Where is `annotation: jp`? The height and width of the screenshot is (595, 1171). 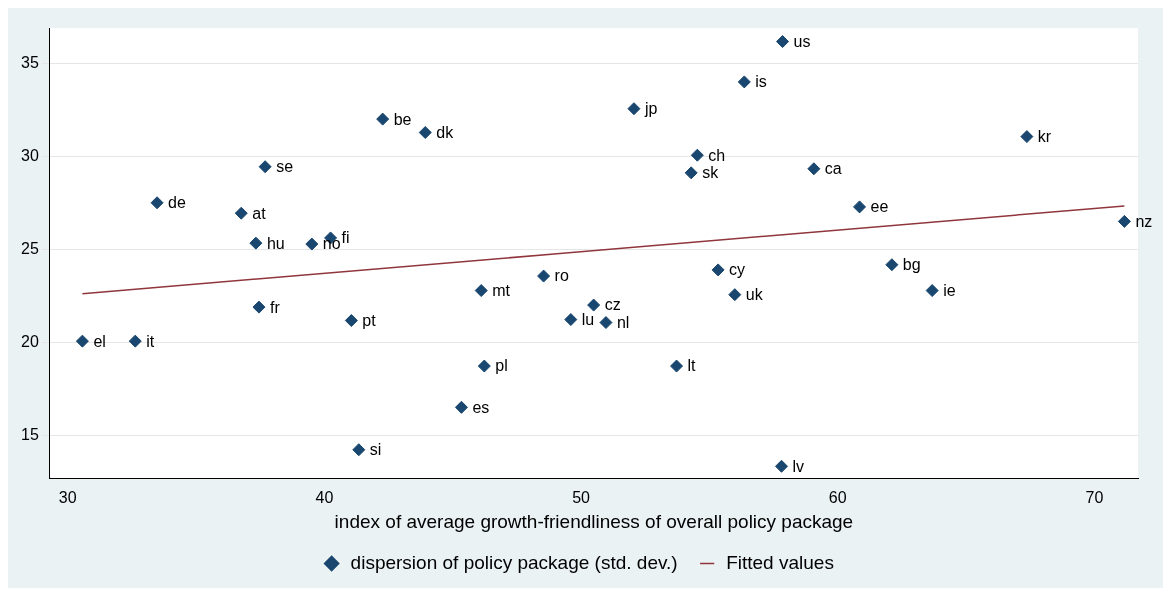 annotation: jp is located at coordinates (650, 109).